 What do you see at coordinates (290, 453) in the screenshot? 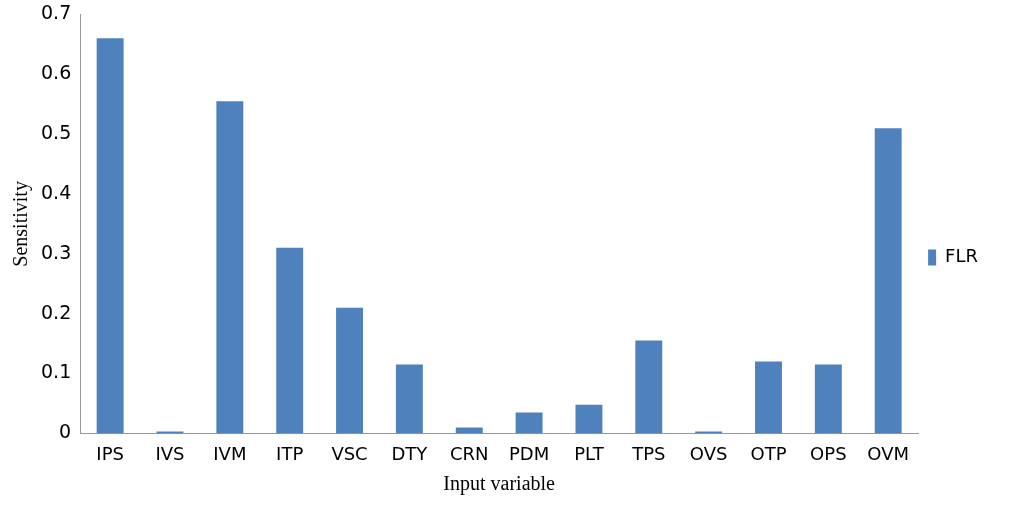
I see `x-tick-label: ITP` at bounding box center [290, 453].